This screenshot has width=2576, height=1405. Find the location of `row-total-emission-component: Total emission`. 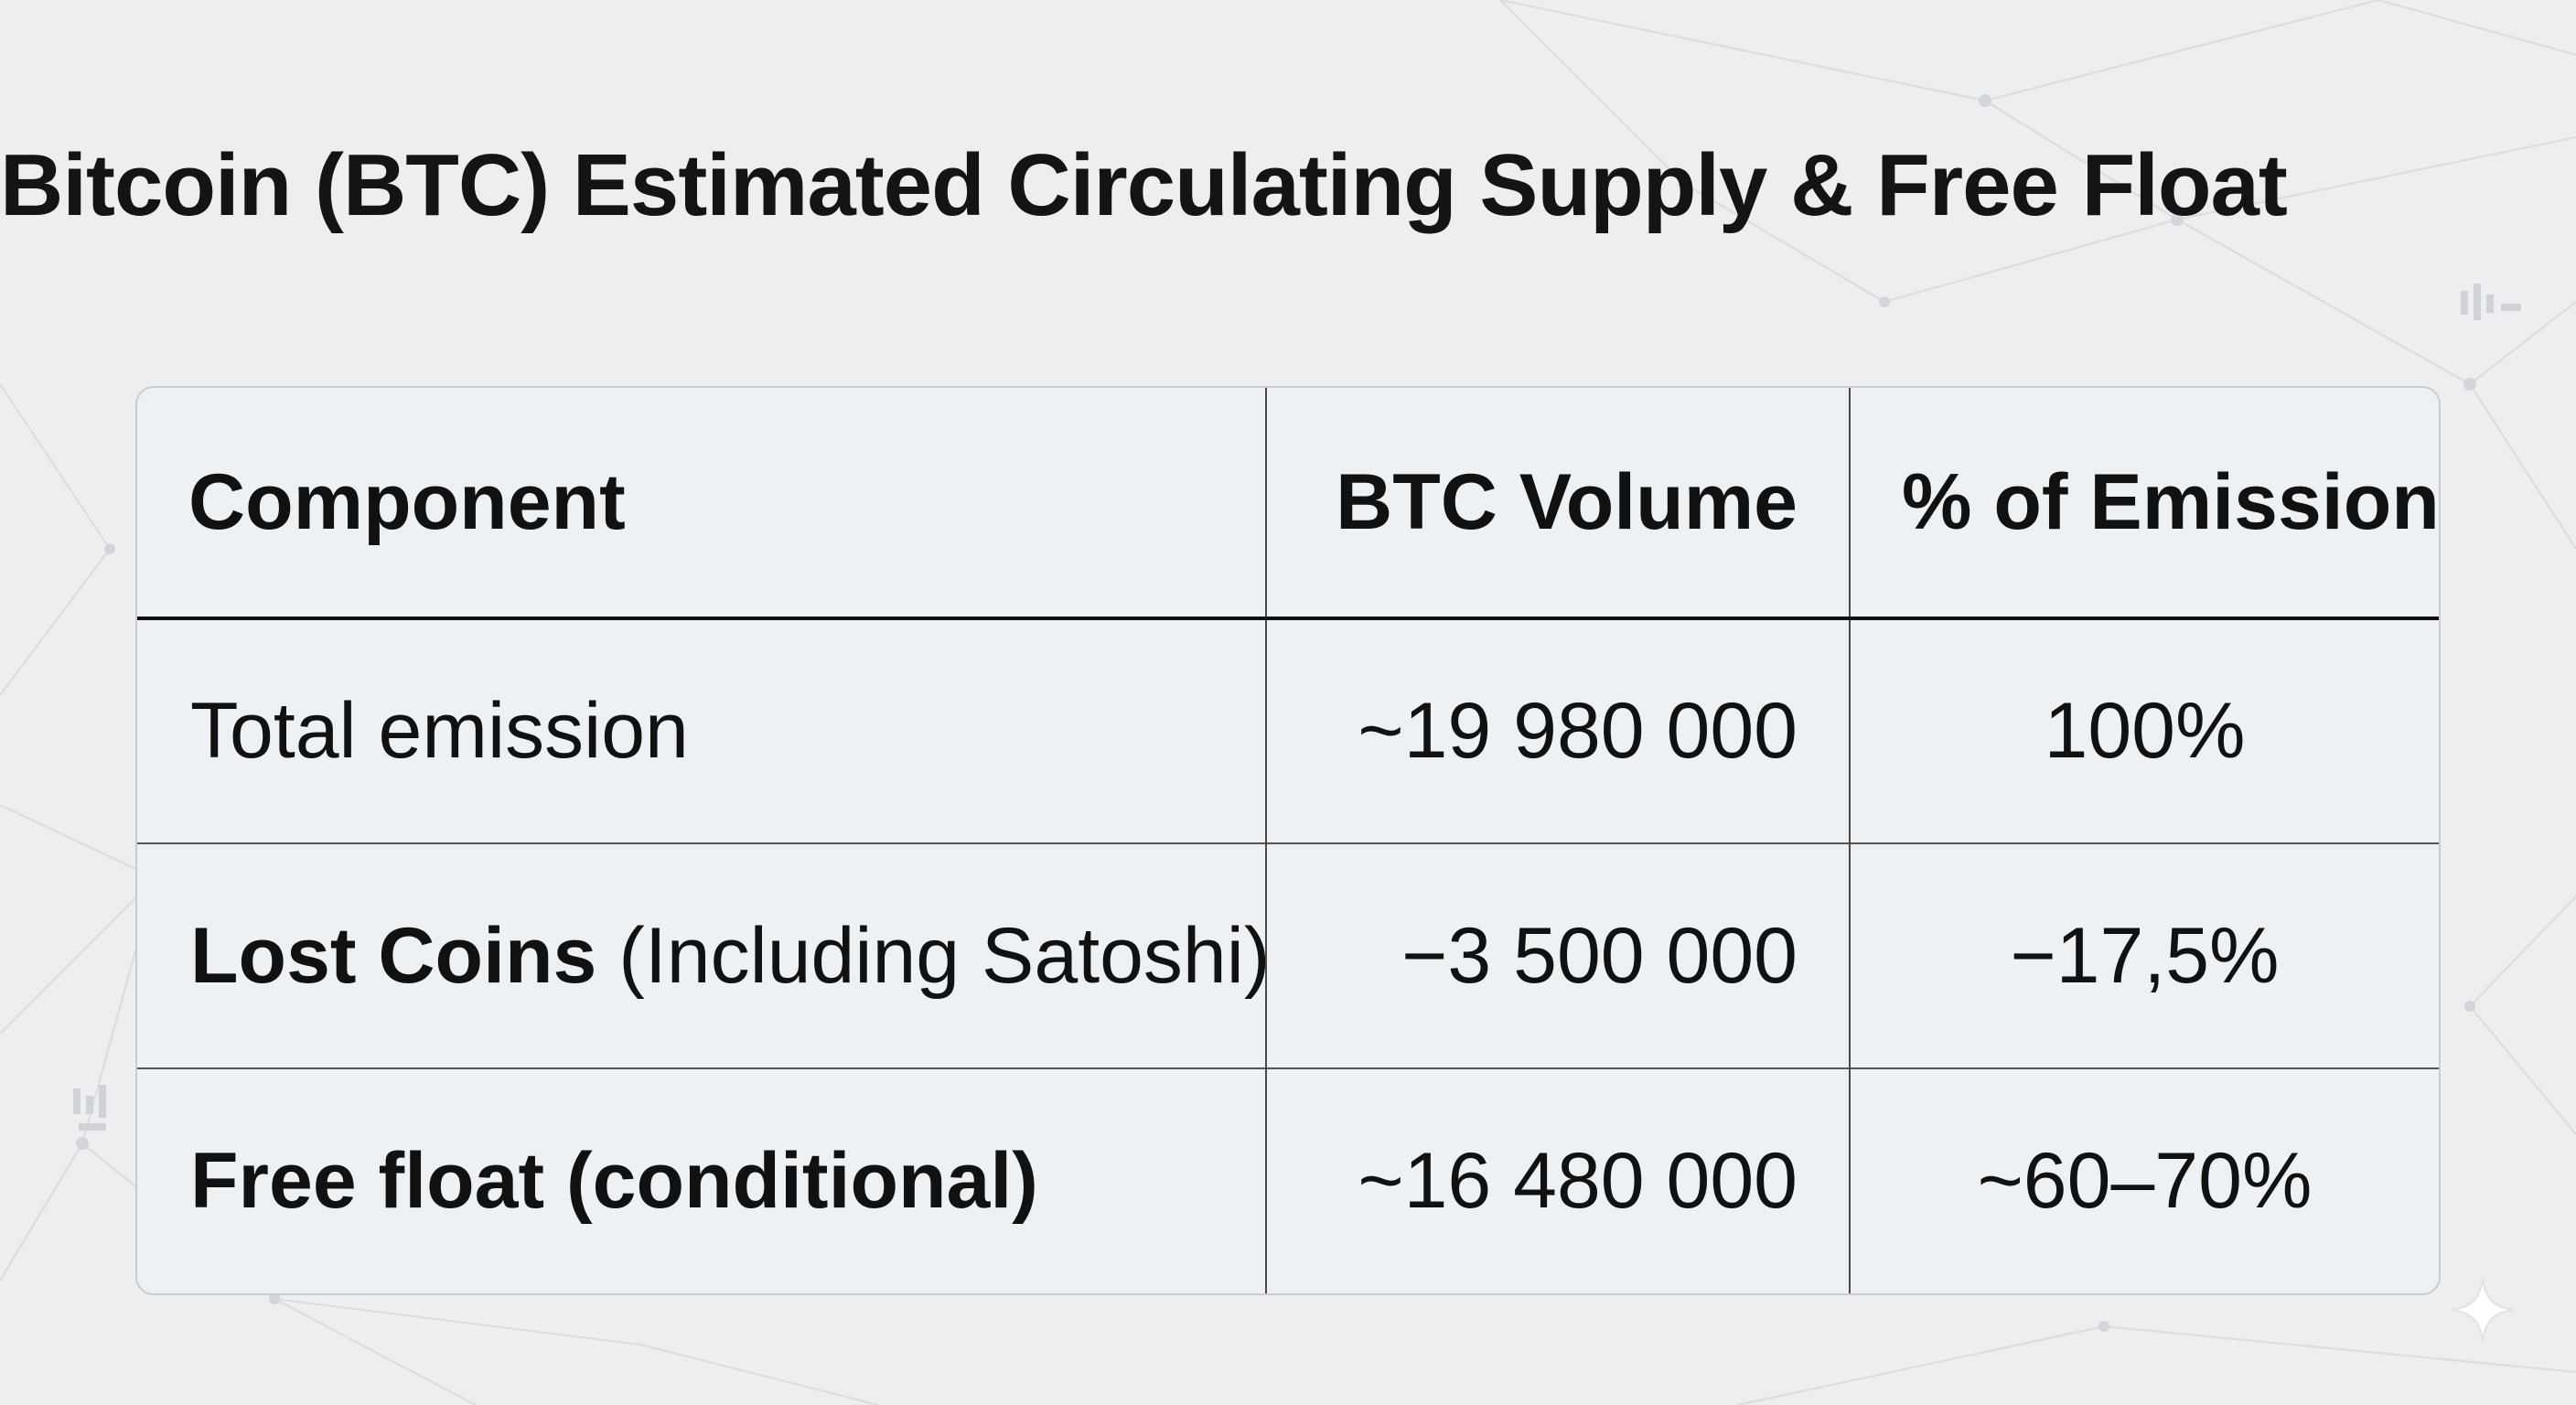

row-total-emission-component: Total emission is located at coordinates (702, 731).